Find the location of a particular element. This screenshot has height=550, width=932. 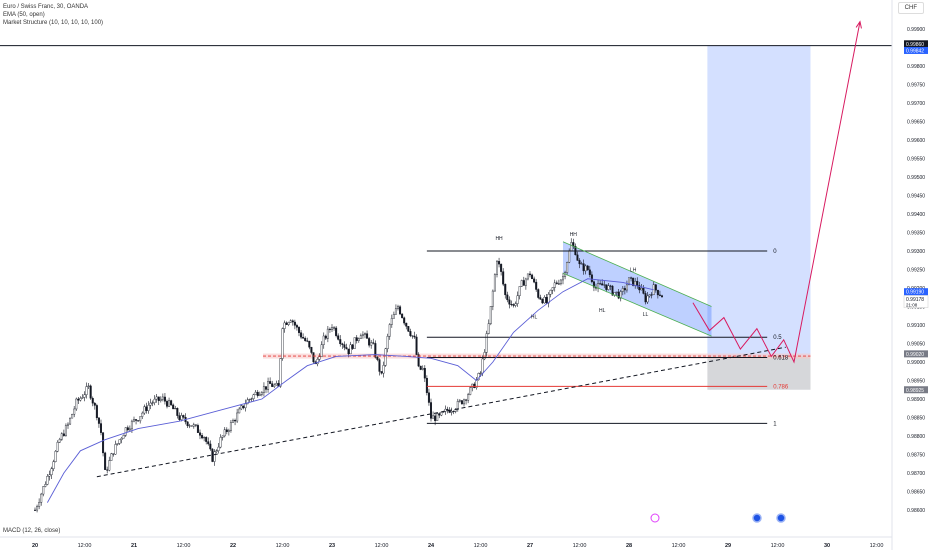

price-tick-label: 0.99800 is located at coordinates (916, 67).